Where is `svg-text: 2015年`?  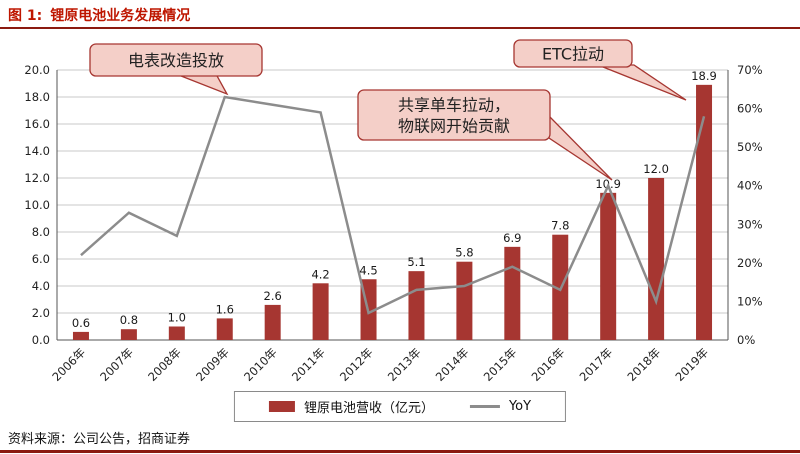
svg-text: 2015年 is located at coordinates (500, 364).